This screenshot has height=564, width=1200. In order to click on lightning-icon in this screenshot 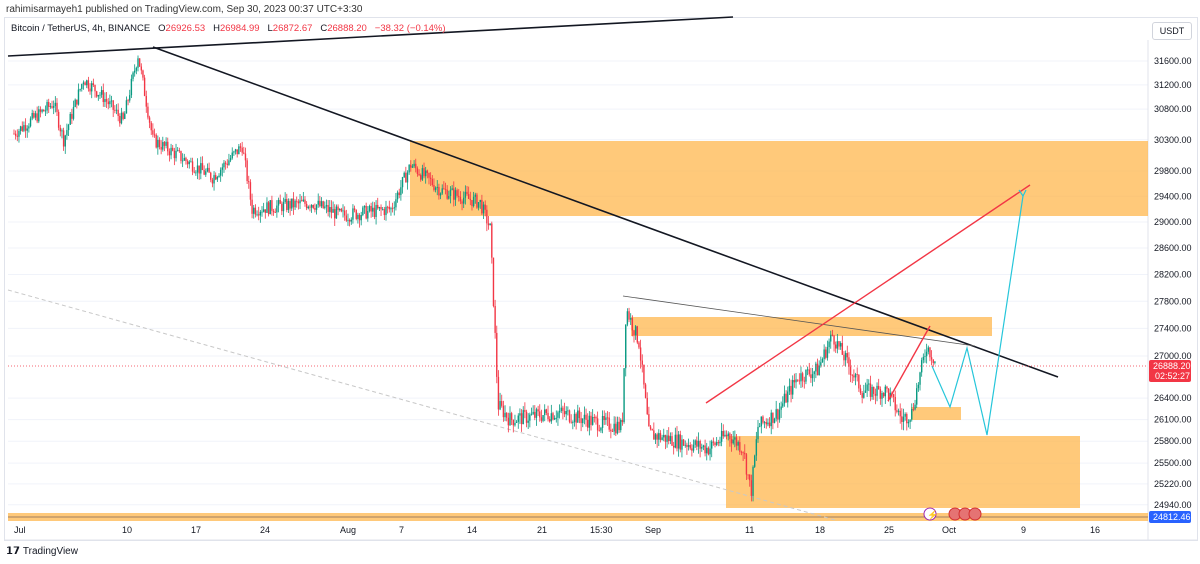, I will do `click(930, 514)`.